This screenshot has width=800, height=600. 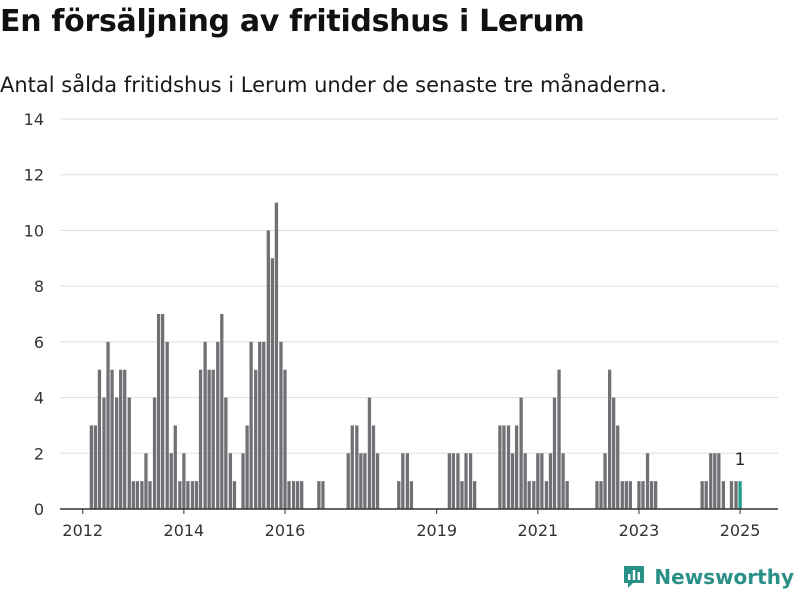 What do you see at coordinates (82, 530) in the screenshot?
I see `x-tick-label: 2012` at bounding box center [82, 530].